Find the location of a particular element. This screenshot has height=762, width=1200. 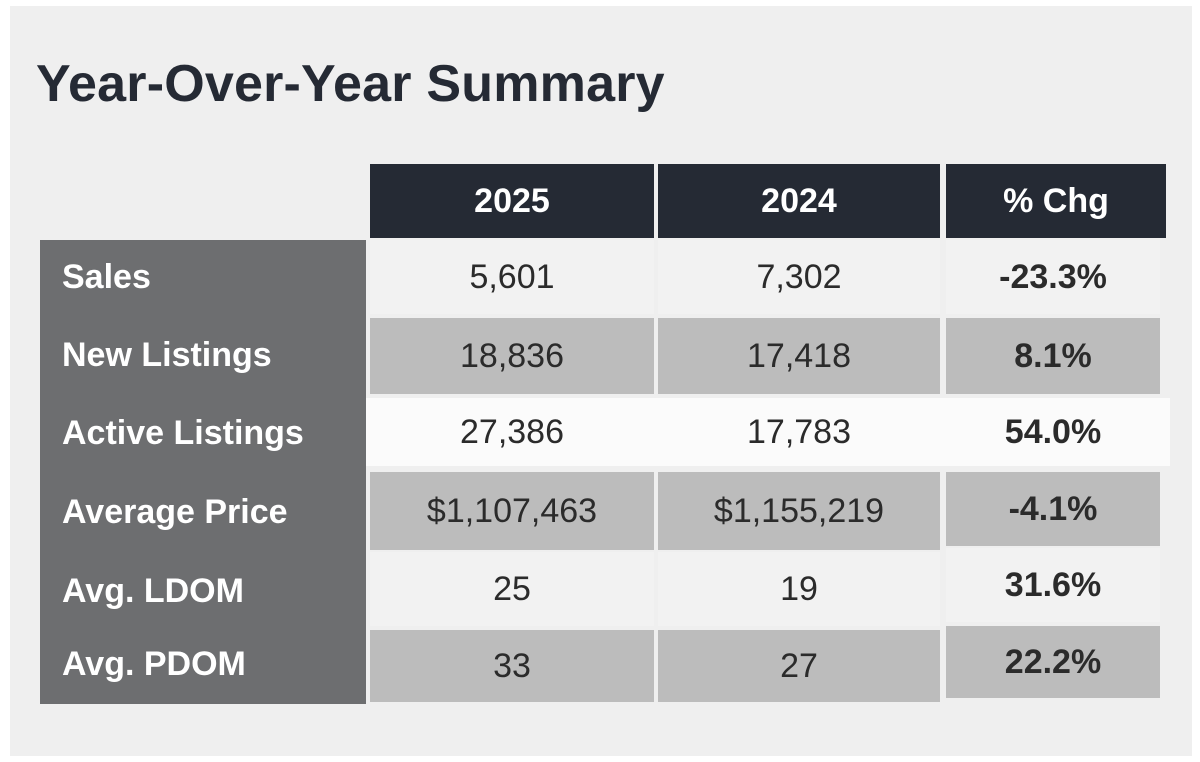

cell-average-price-2025: $1,107,463 is located at coordinates (512, 511).